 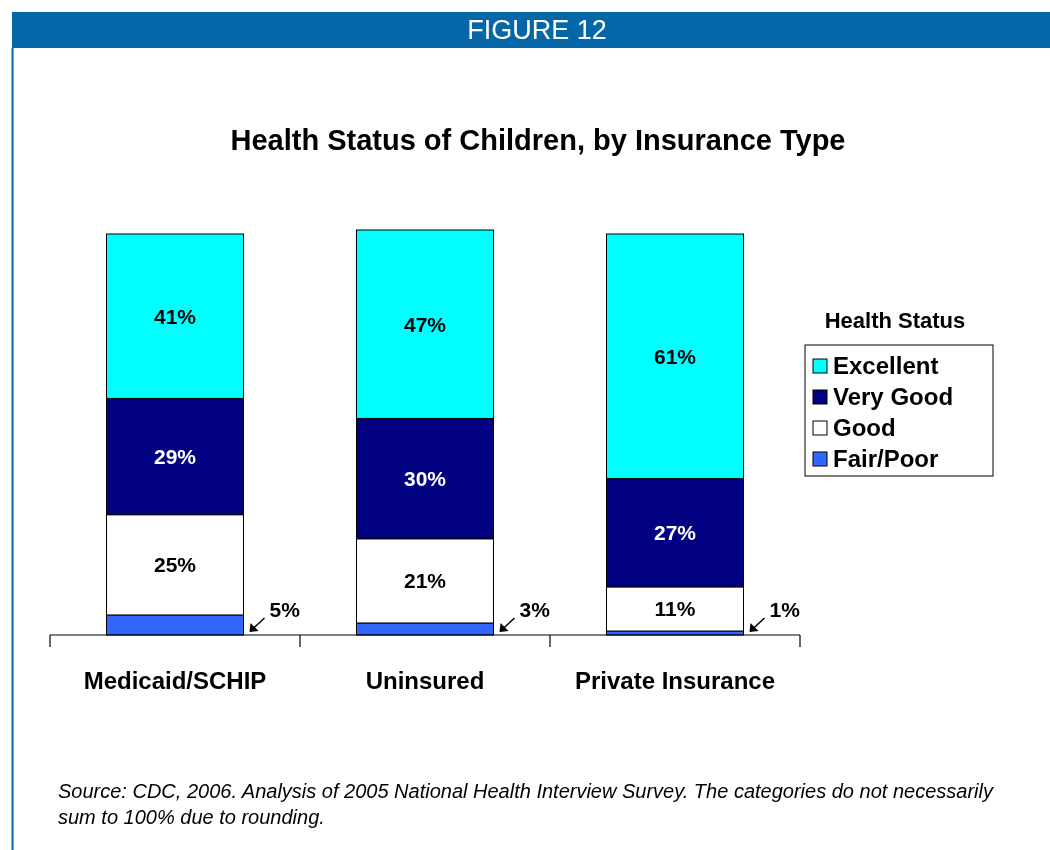 I want to click on data-label: 21%, so click(x=425, y=581).